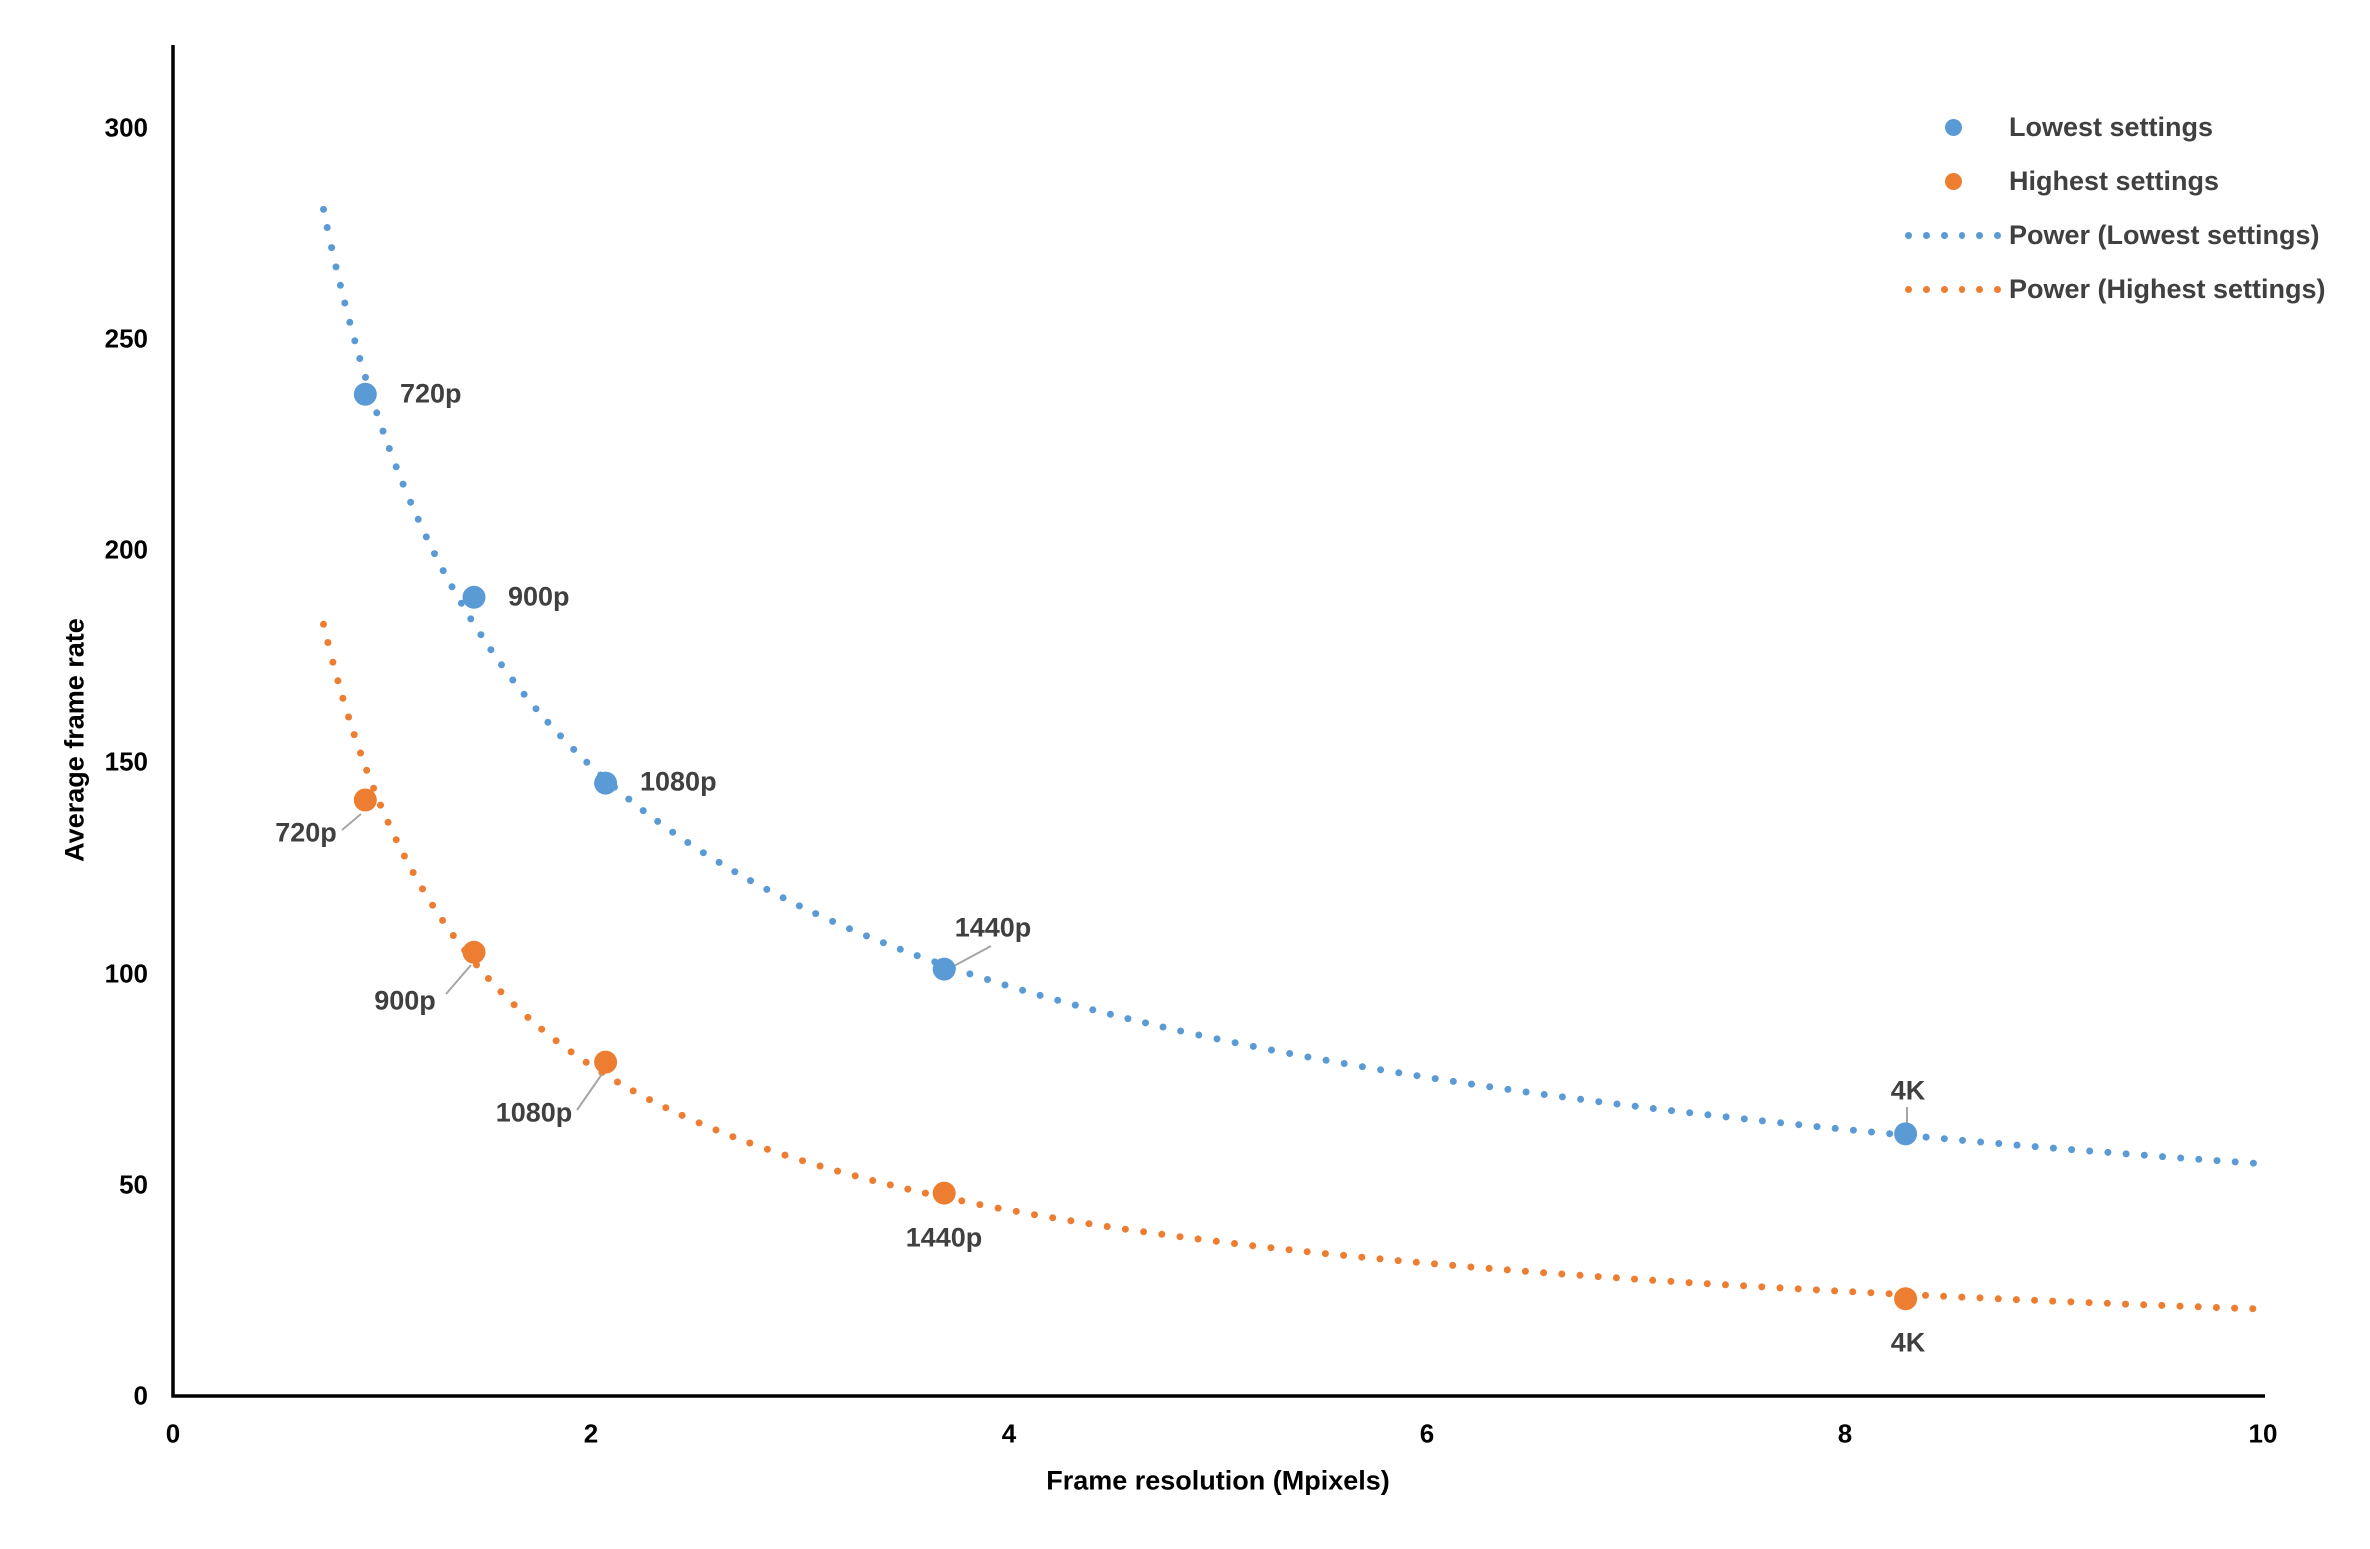 The height and width of the screenshot is (1549, 2370). What do you see at coordinates (306, 832) in the screenshot?
I see `data-label-highest-720p: 720p` at bounding box center [306, 832].